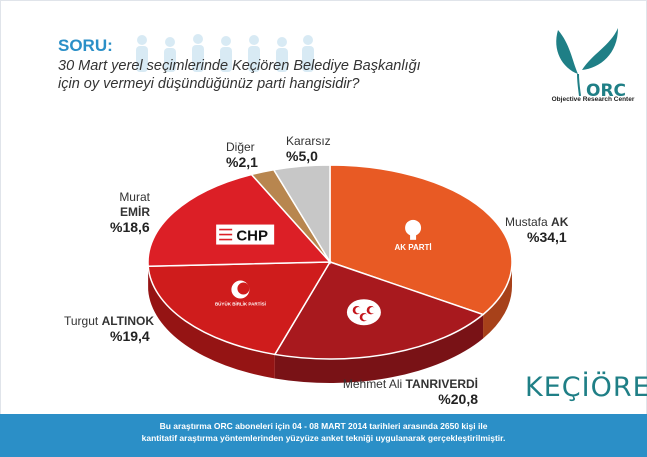 The height and width of the screenshot is (457, 647). I want to click on pie-side-tanriverdi, so click(379, 348).